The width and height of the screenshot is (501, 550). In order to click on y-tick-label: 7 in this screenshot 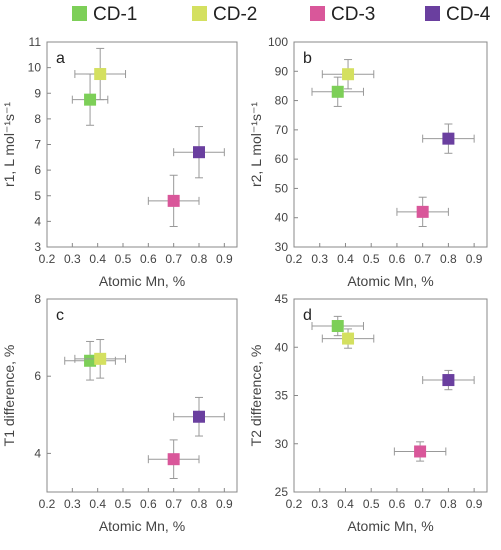, I will do `click(37, 145)`.